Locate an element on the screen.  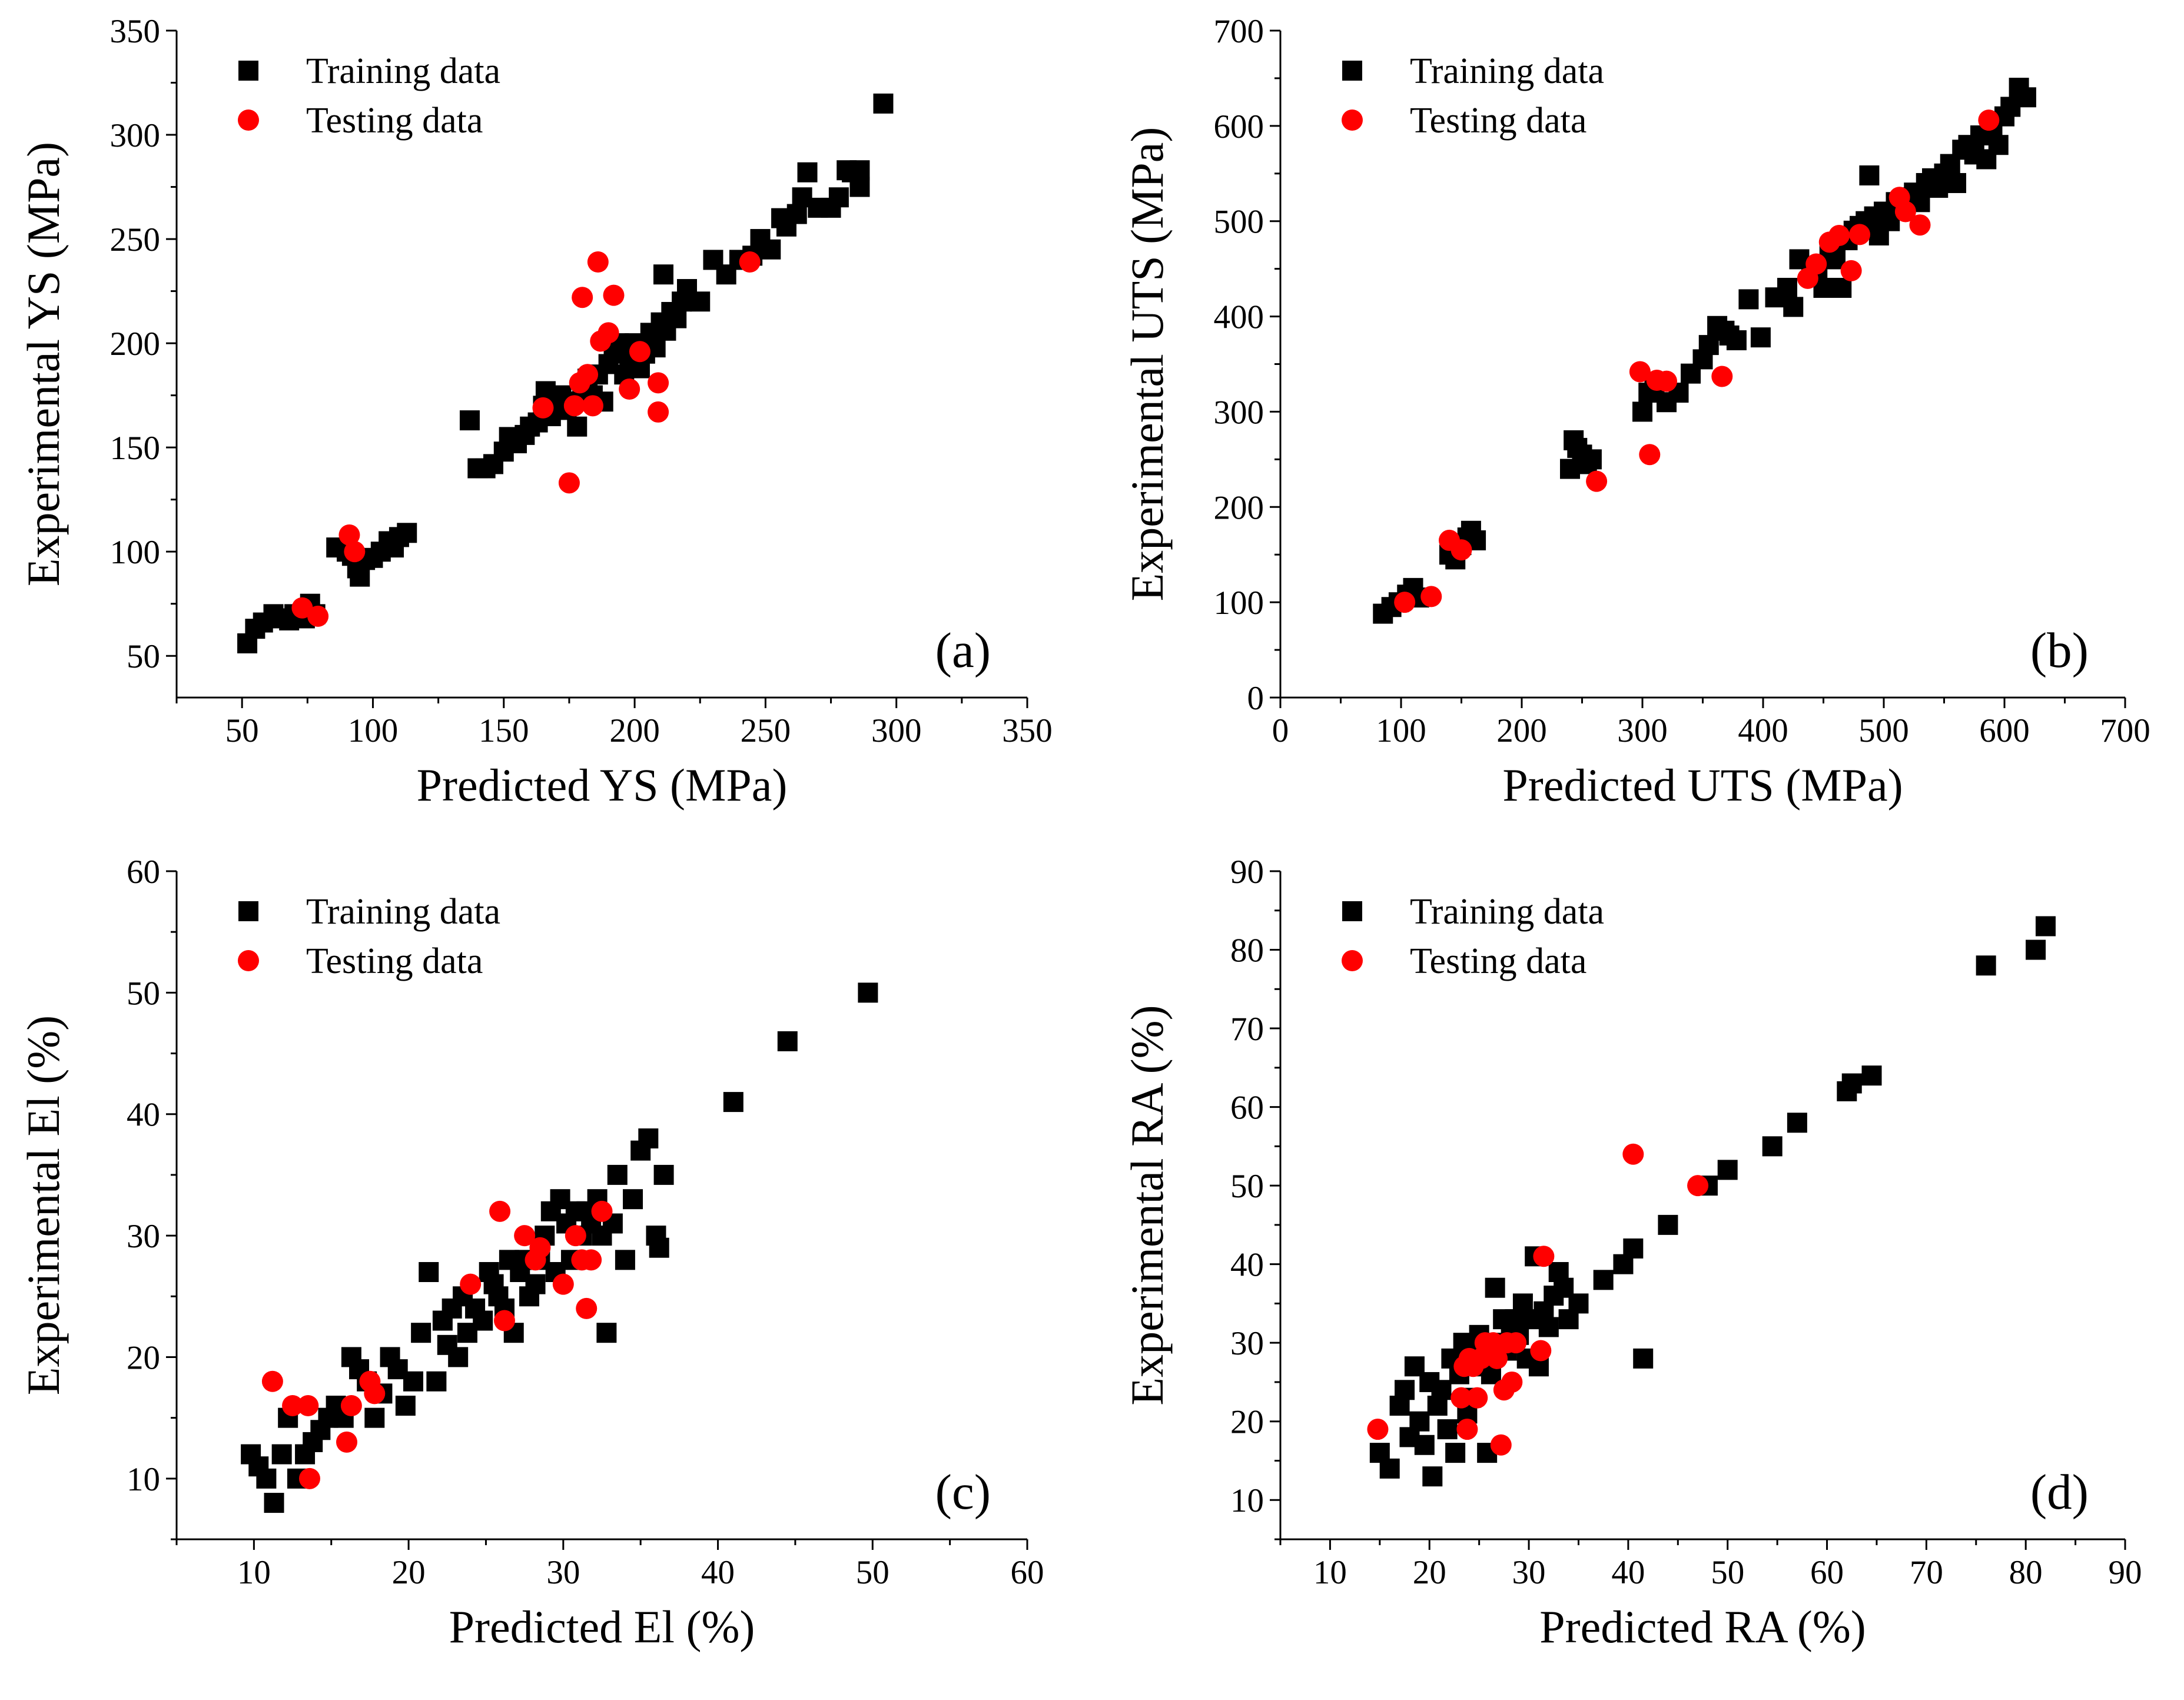
x-tick-label: 700 is located at coordinates (2125, 731).